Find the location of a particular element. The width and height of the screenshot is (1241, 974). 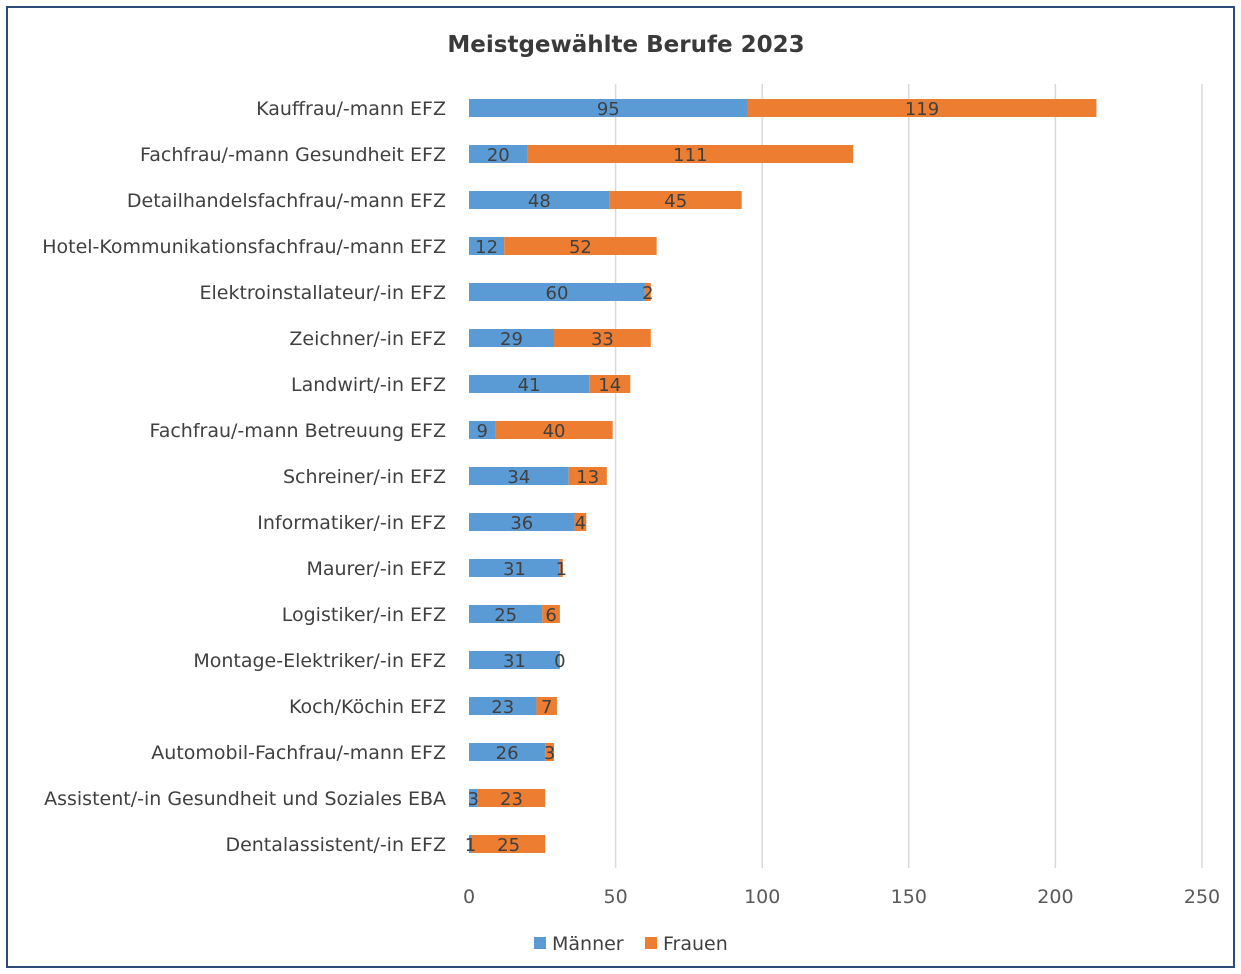

data-label: 45 is located at coordinates (675, 201).